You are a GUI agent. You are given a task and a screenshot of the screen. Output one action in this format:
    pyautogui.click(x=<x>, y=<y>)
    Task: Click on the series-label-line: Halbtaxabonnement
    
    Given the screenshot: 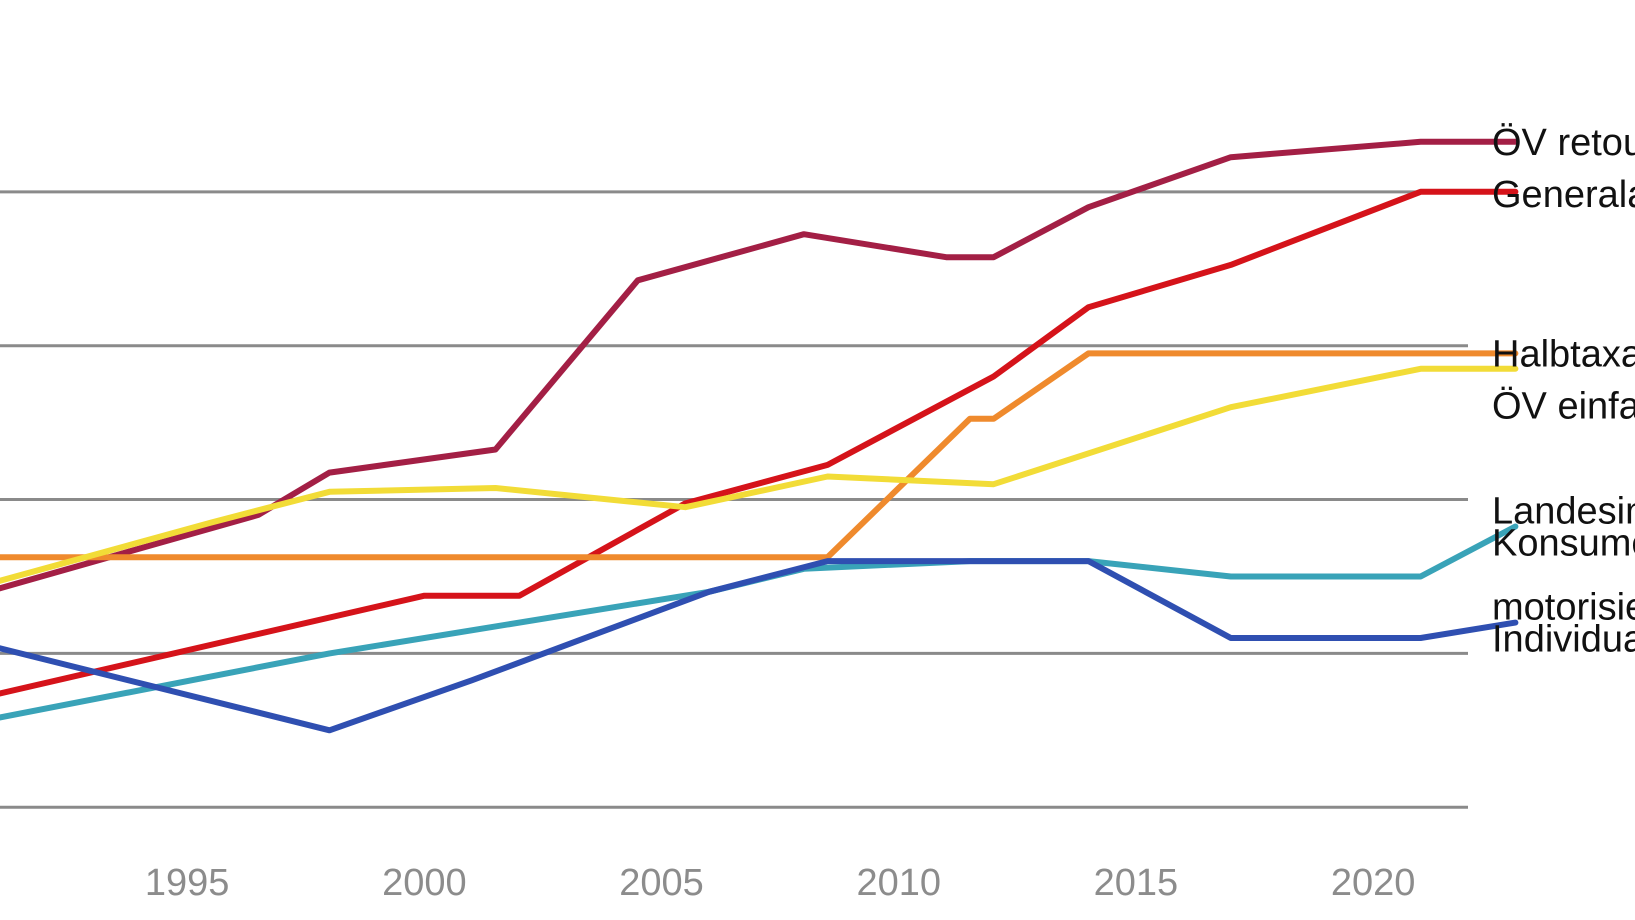 What is the action you would take?
    pyautogui.click(x=1563, y=354)
    